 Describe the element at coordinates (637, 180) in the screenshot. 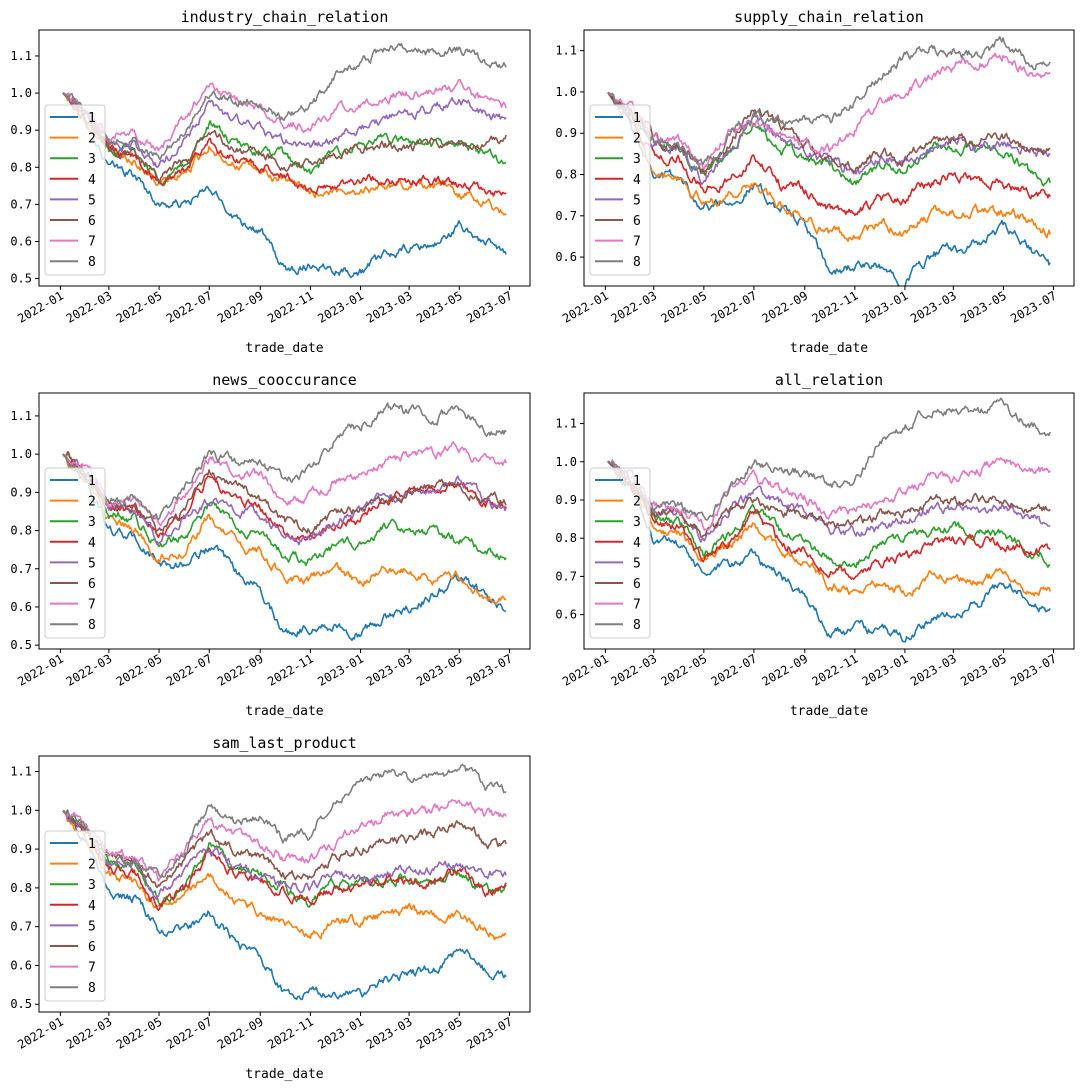

I see `legend-label-4: 4` at that location.